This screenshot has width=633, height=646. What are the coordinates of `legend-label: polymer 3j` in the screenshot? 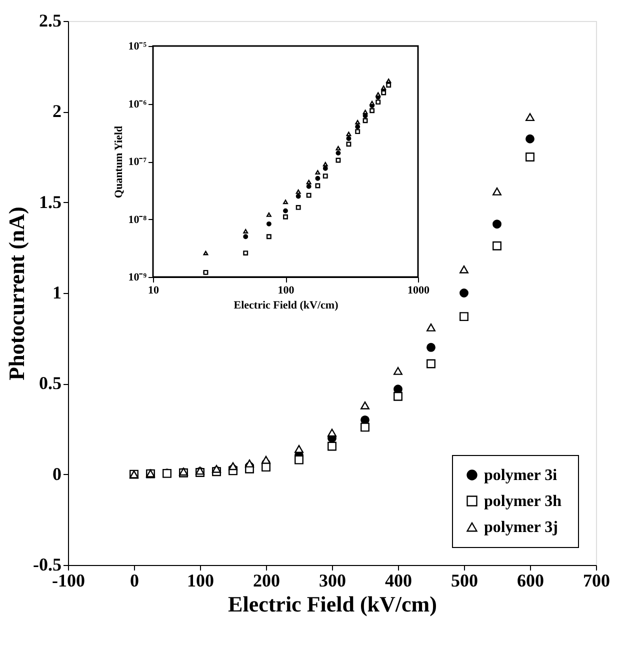 It's located at (521, 527).